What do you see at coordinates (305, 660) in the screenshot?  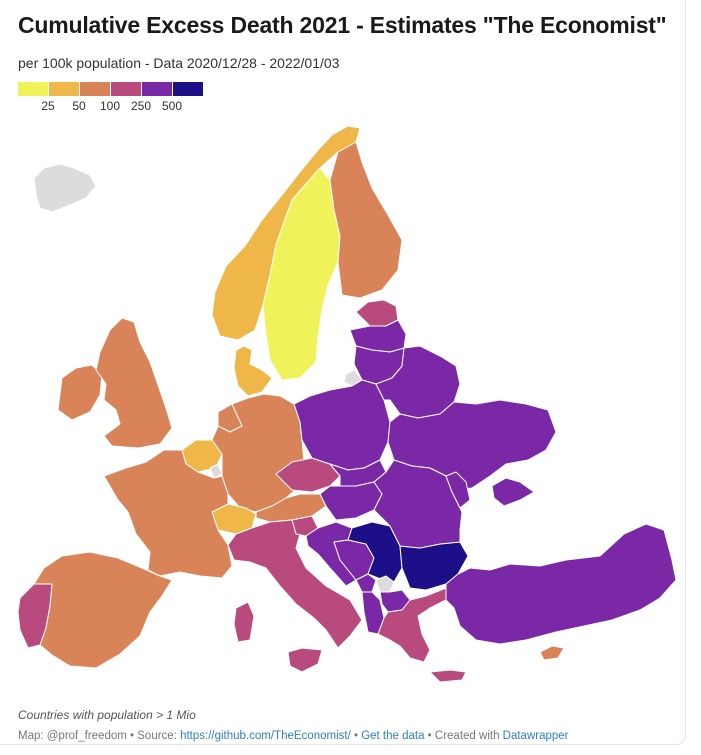 I see `country-sicily` at bounding box center [305, 660].